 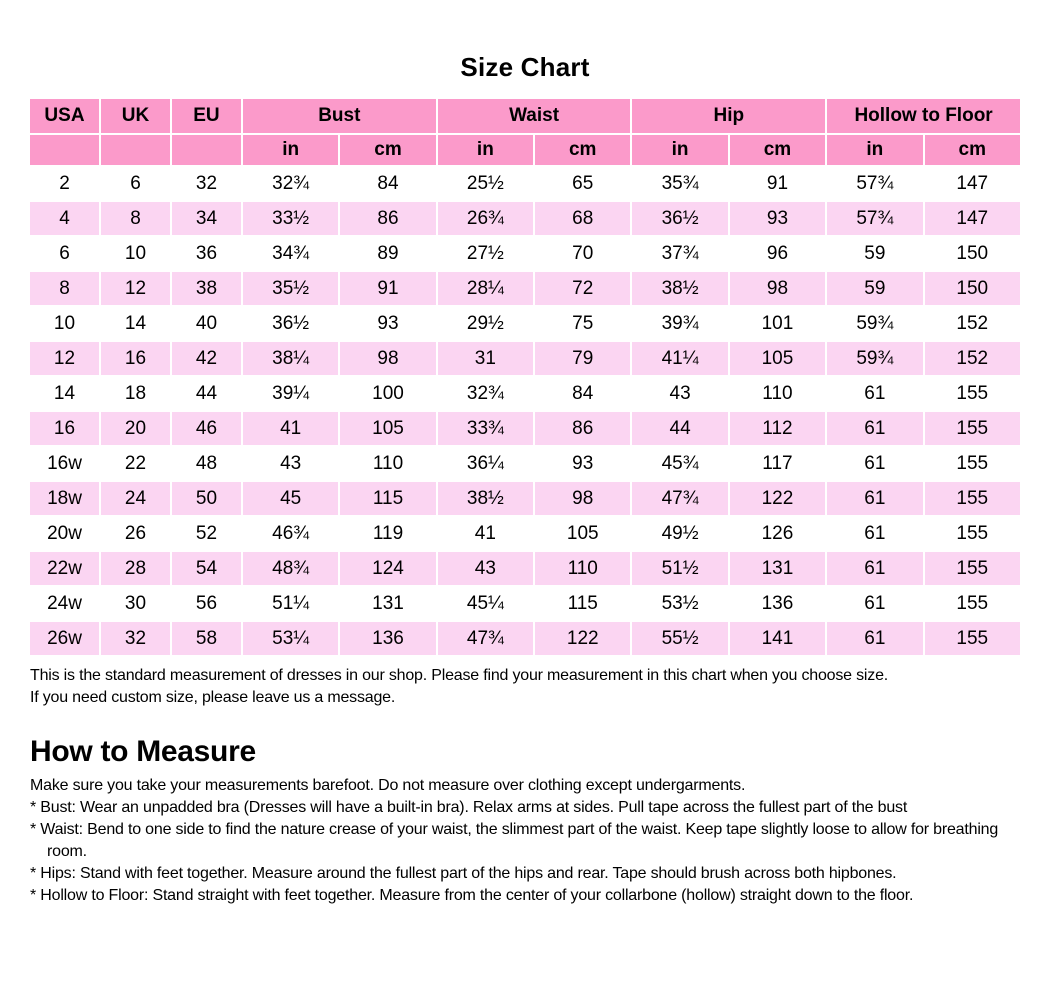 What do you see at coordinates (972, 253) in the screenshot?
I see `table-cell: 150` at bounding box center [972, 253].